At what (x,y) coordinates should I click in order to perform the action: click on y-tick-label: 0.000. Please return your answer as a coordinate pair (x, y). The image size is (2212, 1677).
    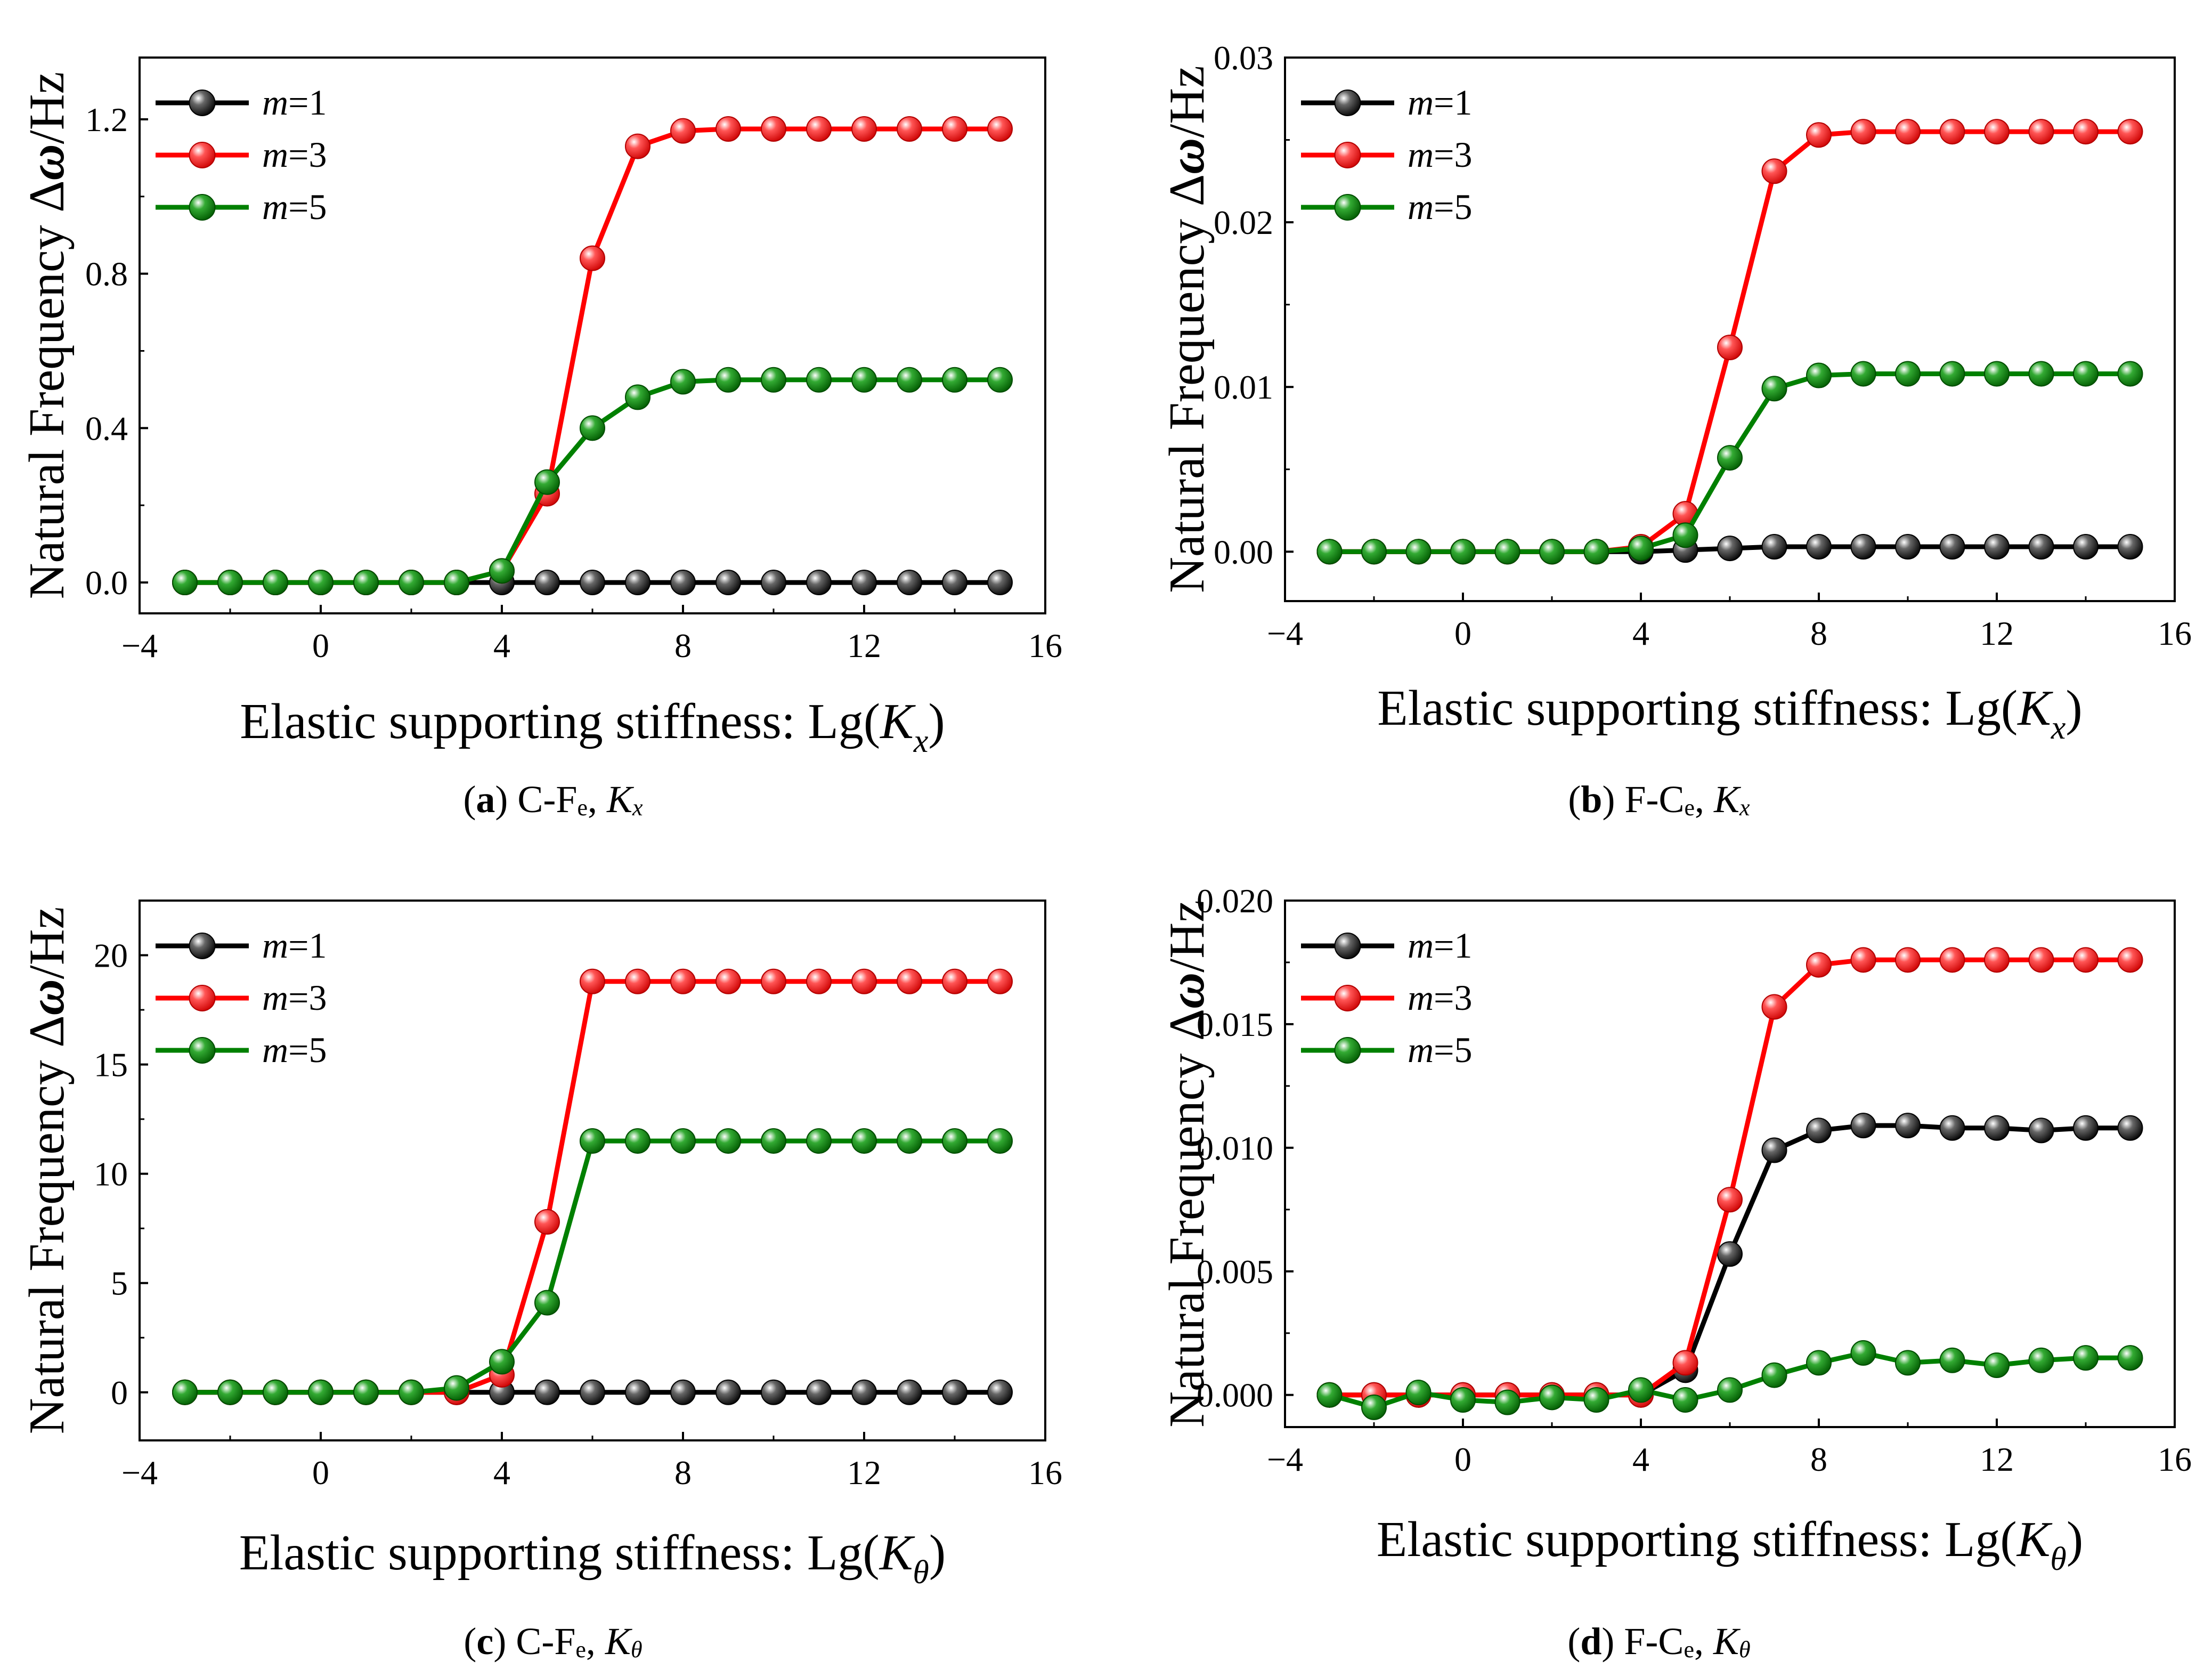
    Looking at the image, I should click on (1235, 1395).